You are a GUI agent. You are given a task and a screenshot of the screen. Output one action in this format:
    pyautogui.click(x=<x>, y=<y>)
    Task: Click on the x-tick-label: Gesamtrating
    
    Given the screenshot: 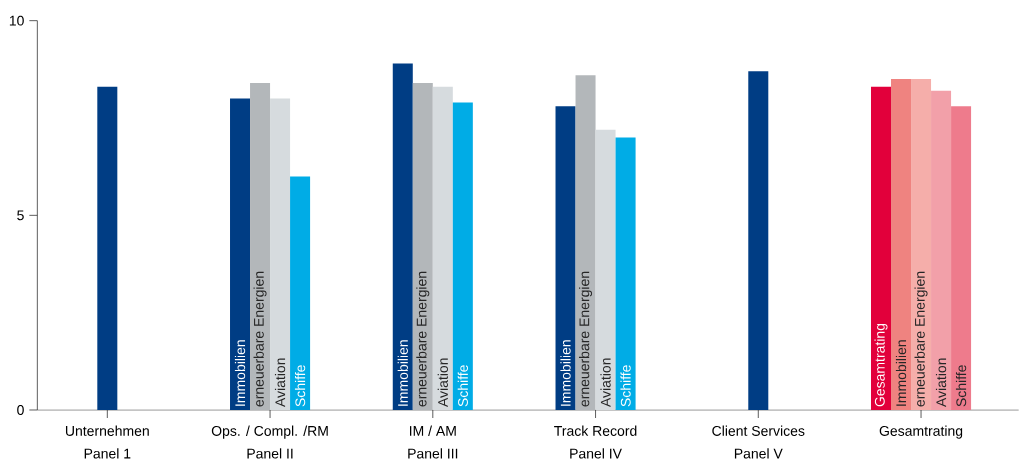 What is the action you would take?
    pyautogui.click(x=921, y=432)
    